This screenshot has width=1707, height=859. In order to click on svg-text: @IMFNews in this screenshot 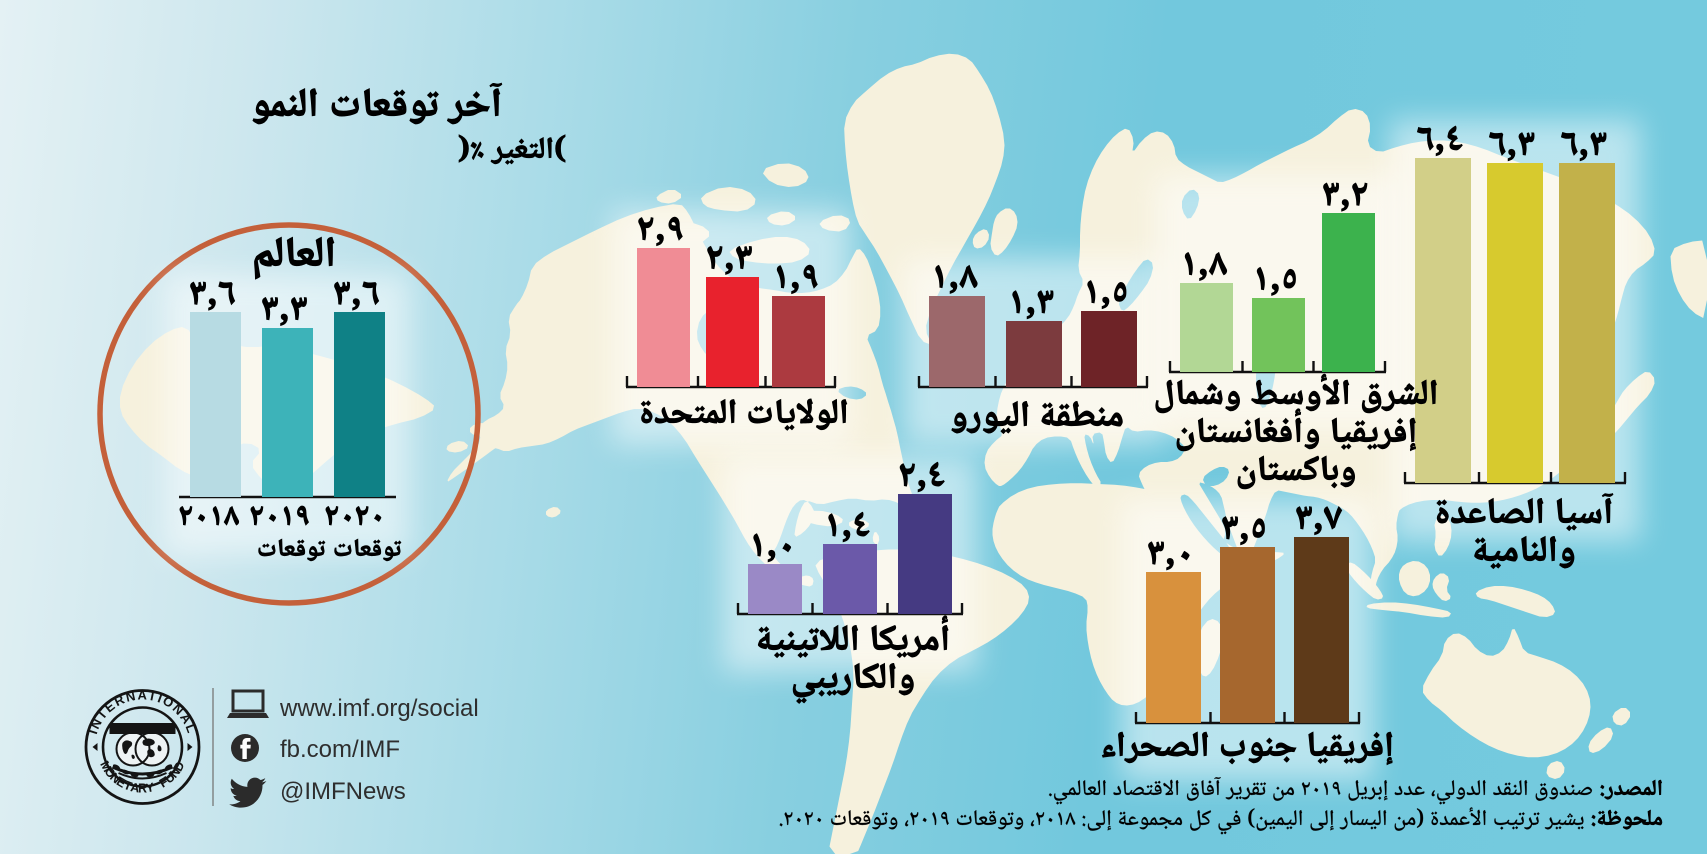, I will do `click(343, 791)`.